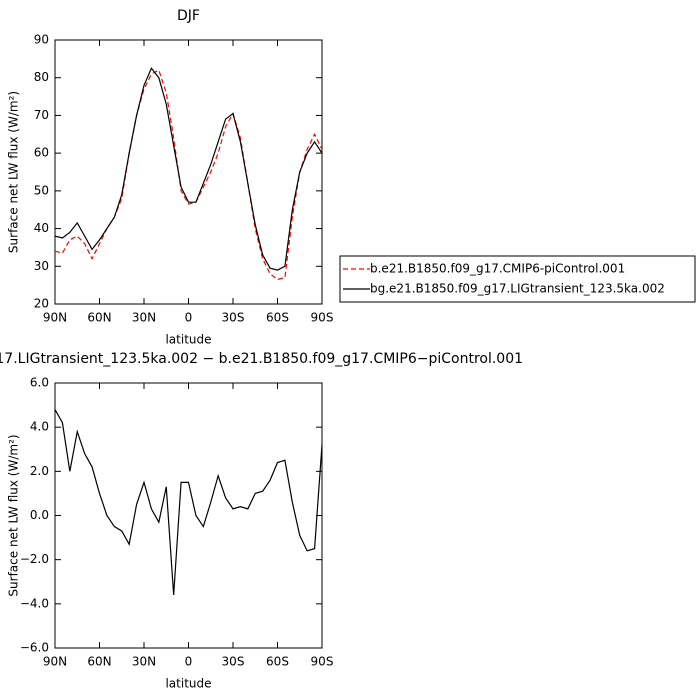 The height and width of the screenshot is (700, 700). Describe the element at coordinates (41, 304) in the screenshot. I see `y-tick-label: 20` at that location.